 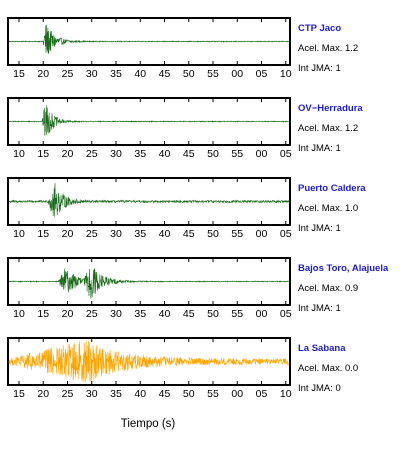 What do you see at coordinates (319, 388) in the screenshot?
I see `jma-intensity-label: Int JMA: 0` at bounding box center [319, 388].